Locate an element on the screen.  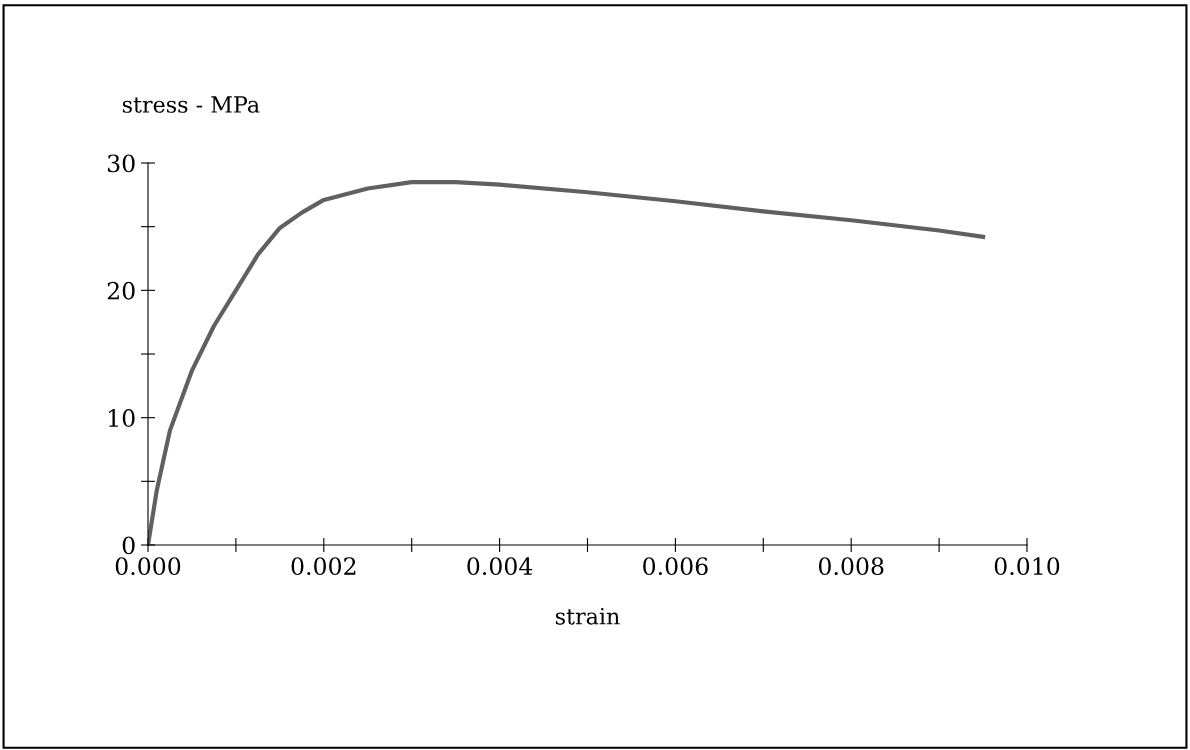
x-tick-label: 0.002 is located at coordinates (323, 566).